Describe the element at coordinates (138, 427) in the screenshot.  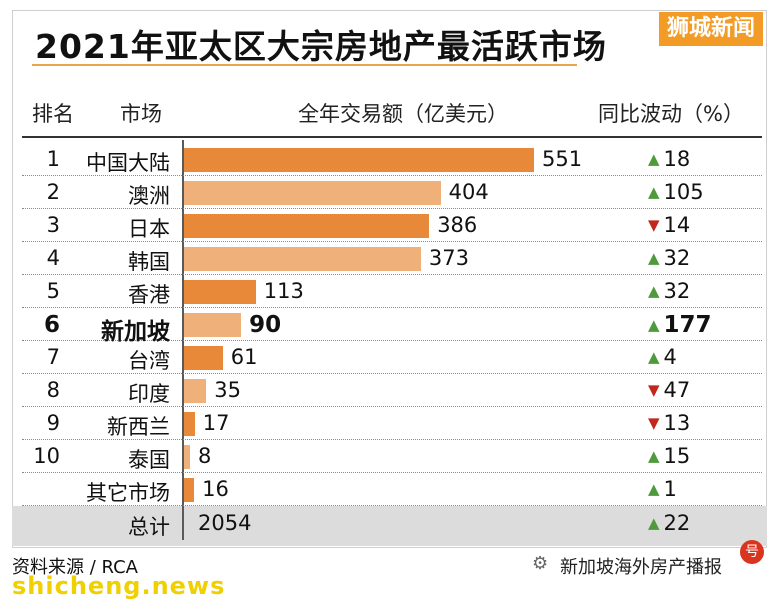
I see `market-label: 新西兰` at that location.